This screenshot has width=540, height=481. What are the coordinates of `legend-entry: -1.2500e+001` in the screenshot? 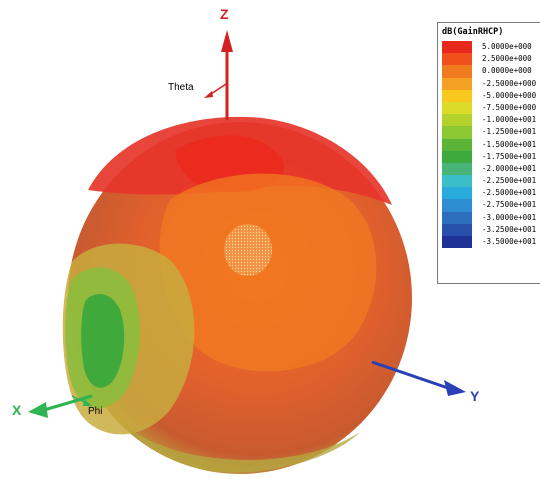 It's located at (491, 132).